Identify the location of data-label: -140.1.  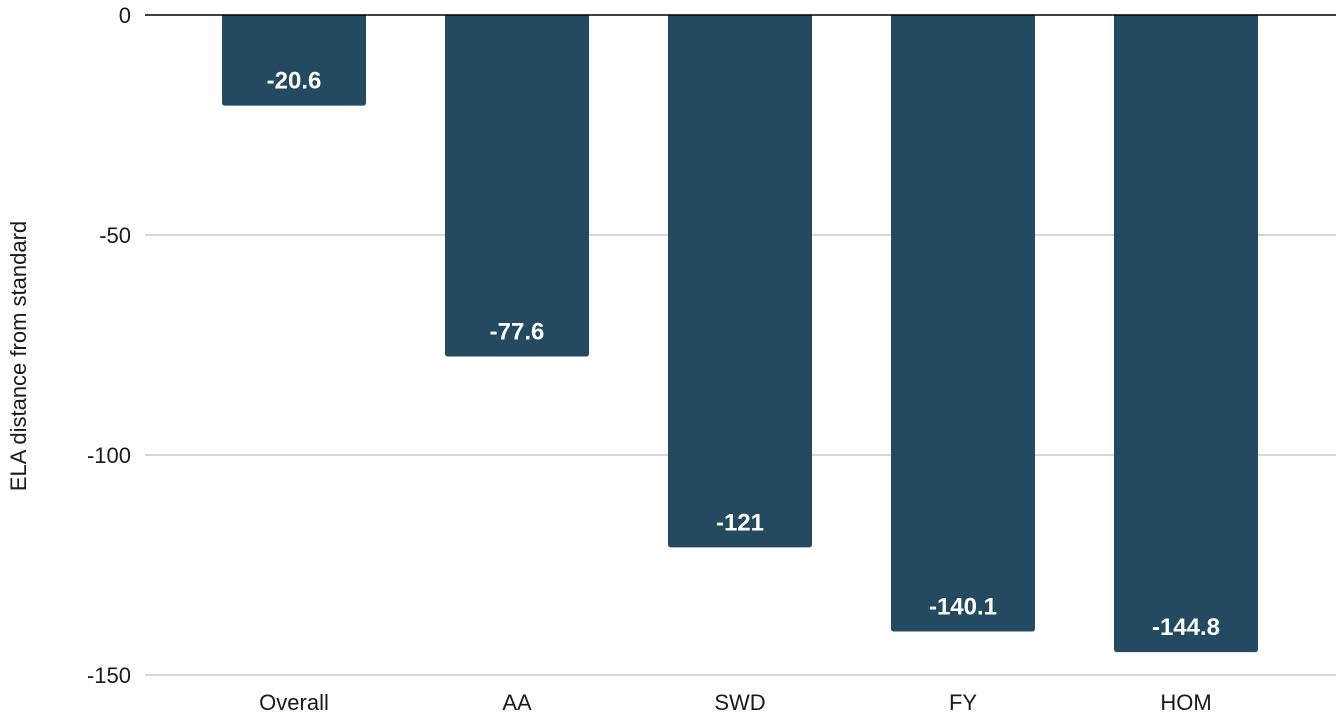
(963, 606).